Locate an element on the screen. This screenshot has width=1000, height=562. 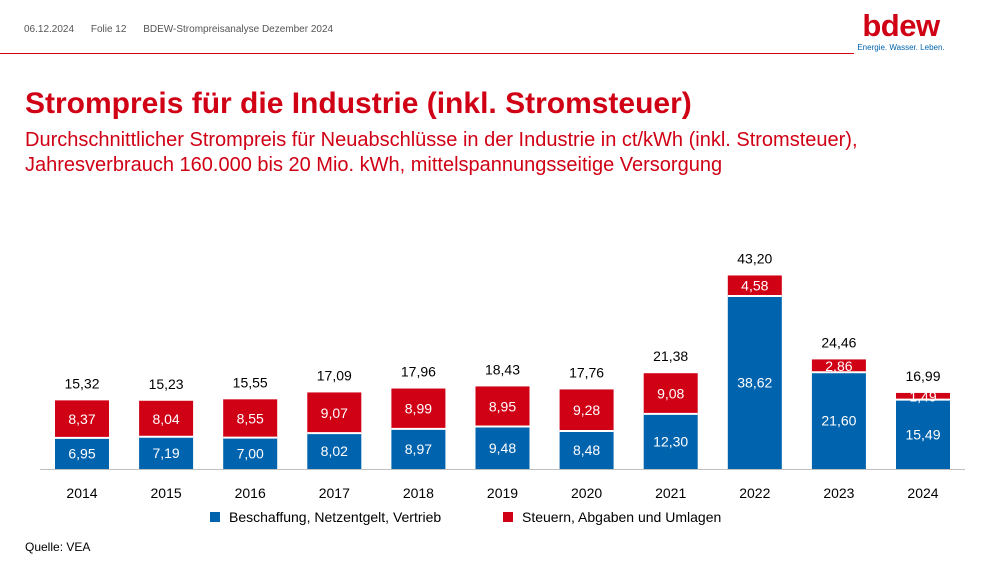
logo-wordmark: bdew is located at coordinates (901, 25).